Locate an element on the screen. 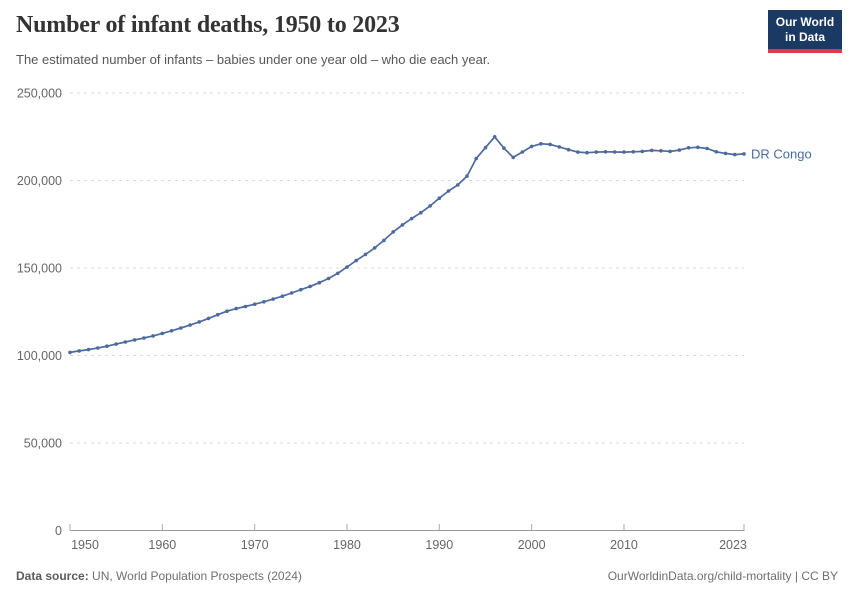 The height and width of the screenshot is (600, 850). x-axis-tick-label: 1970 is located at coordinates (255, 545).